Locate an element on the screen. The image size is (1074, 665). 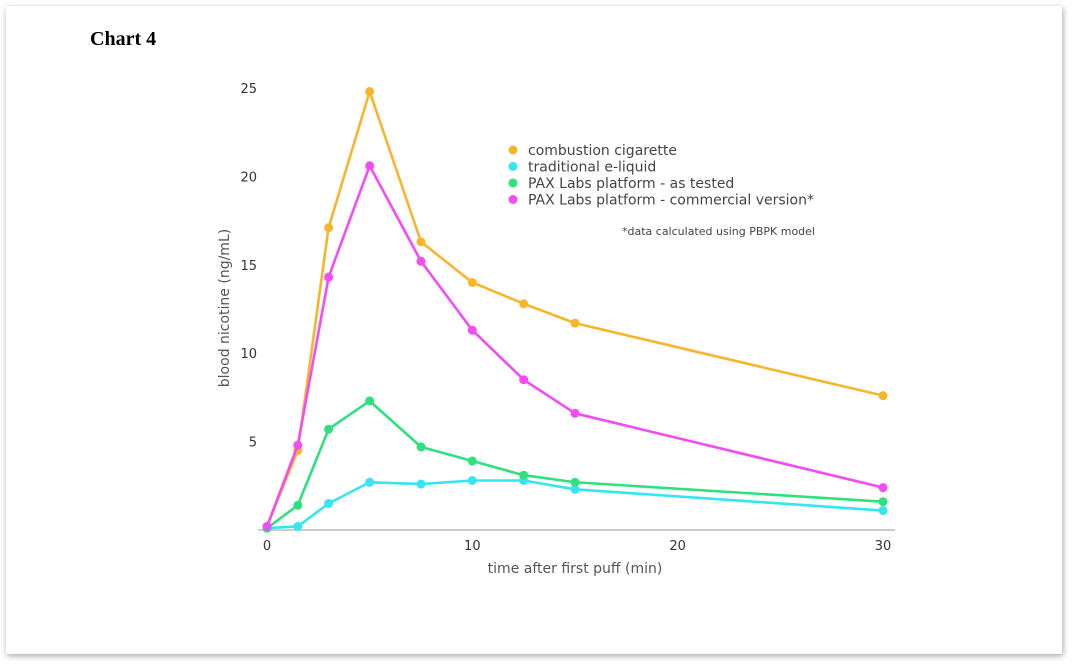
document-title: Chart 4 is located at coordinates (123, 39).